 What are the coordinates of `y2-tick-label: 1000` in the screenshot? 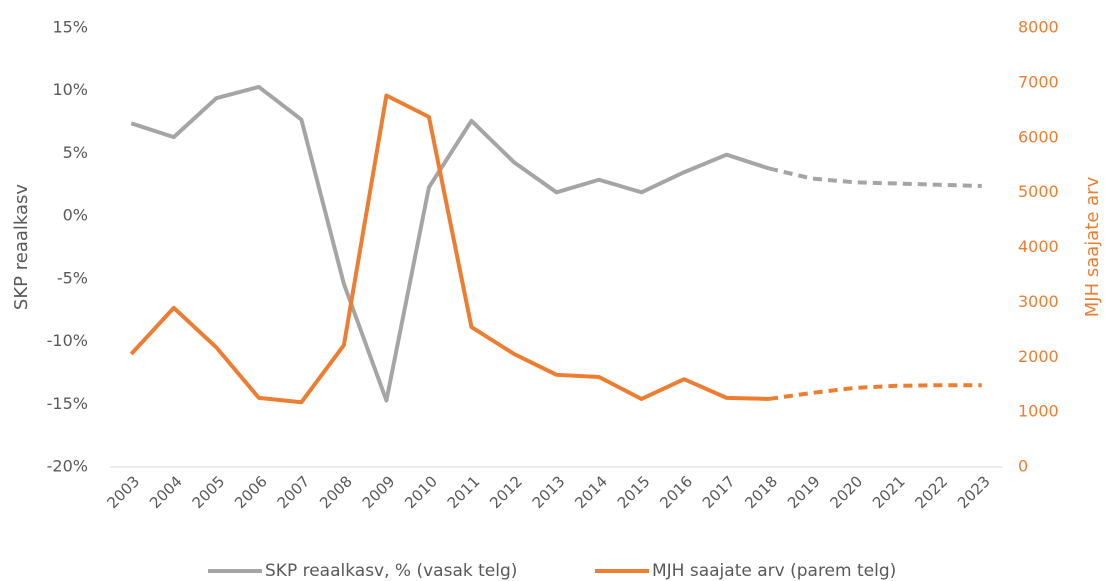 It's located at (1038, 411).